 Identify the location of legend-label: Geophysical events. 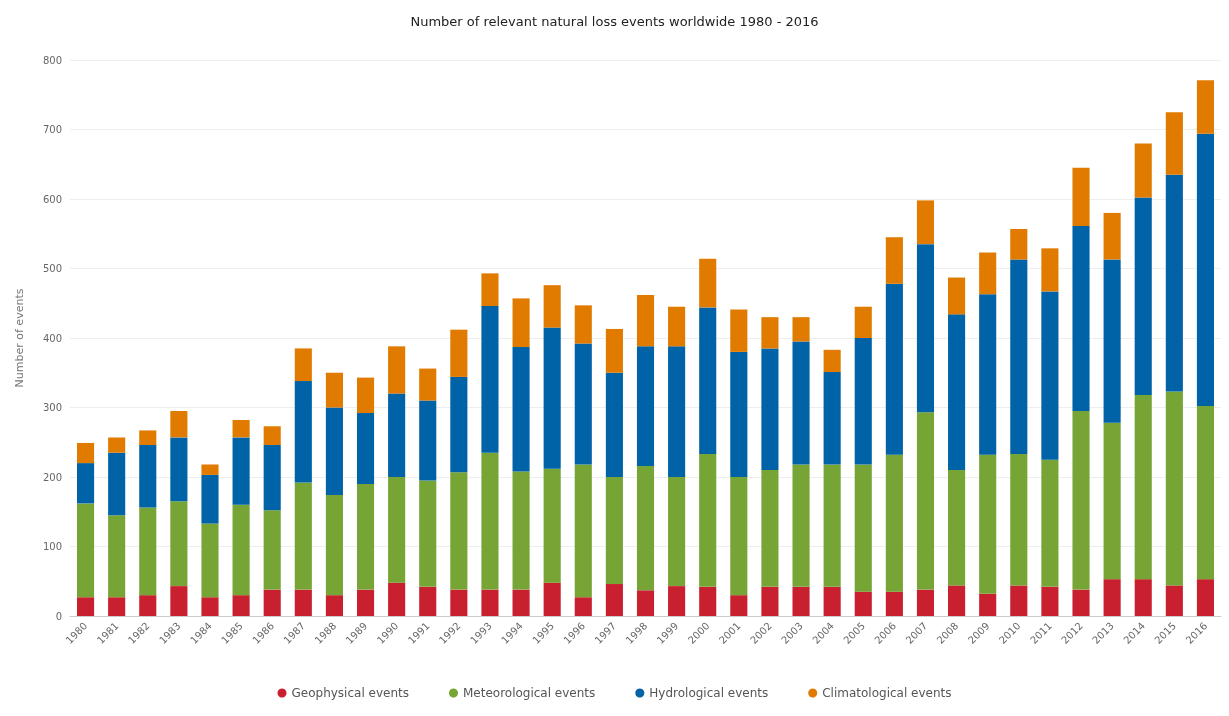
(350, 693).